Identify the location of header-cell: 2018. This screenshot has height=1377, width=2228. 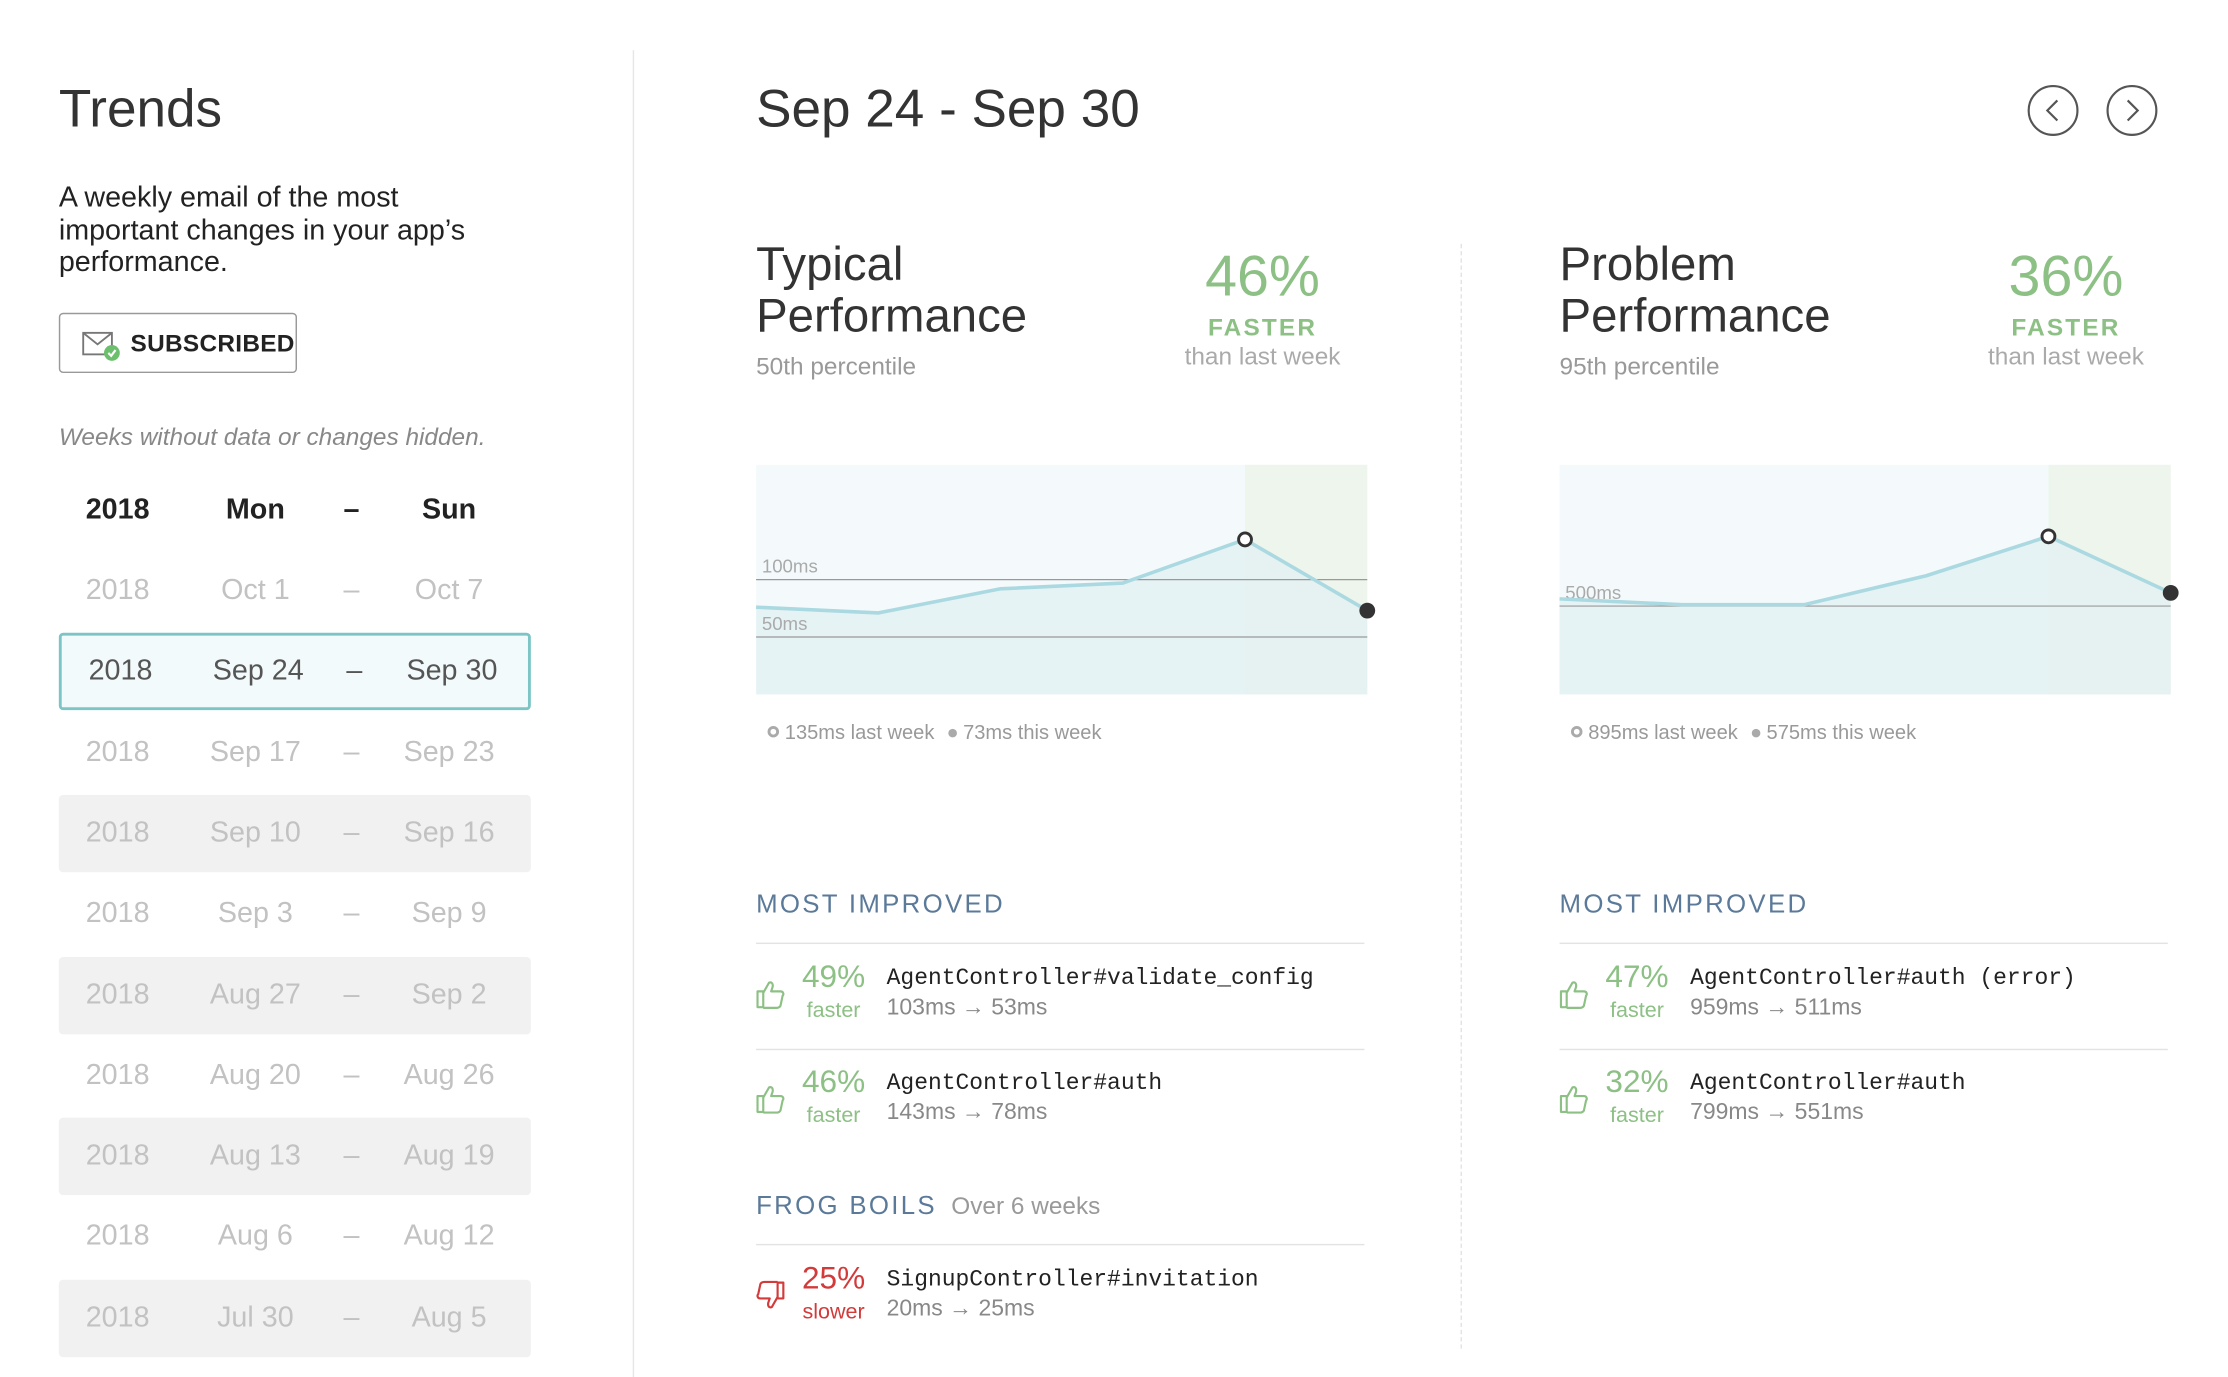
(117, 510).